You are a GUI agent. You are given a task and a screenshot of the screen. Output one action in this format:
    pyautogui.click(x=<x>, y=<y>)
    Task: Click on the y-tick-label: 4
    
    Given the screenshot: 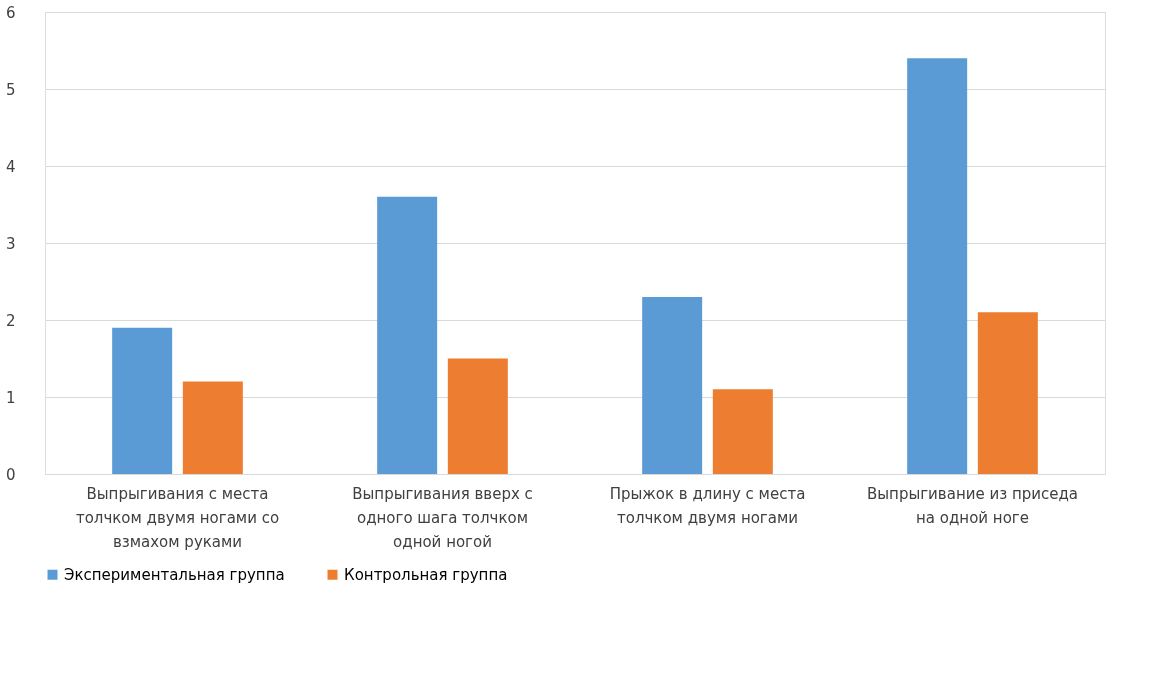 What is the action you would take?
    pyautogui.click(x=10, y=166)
    